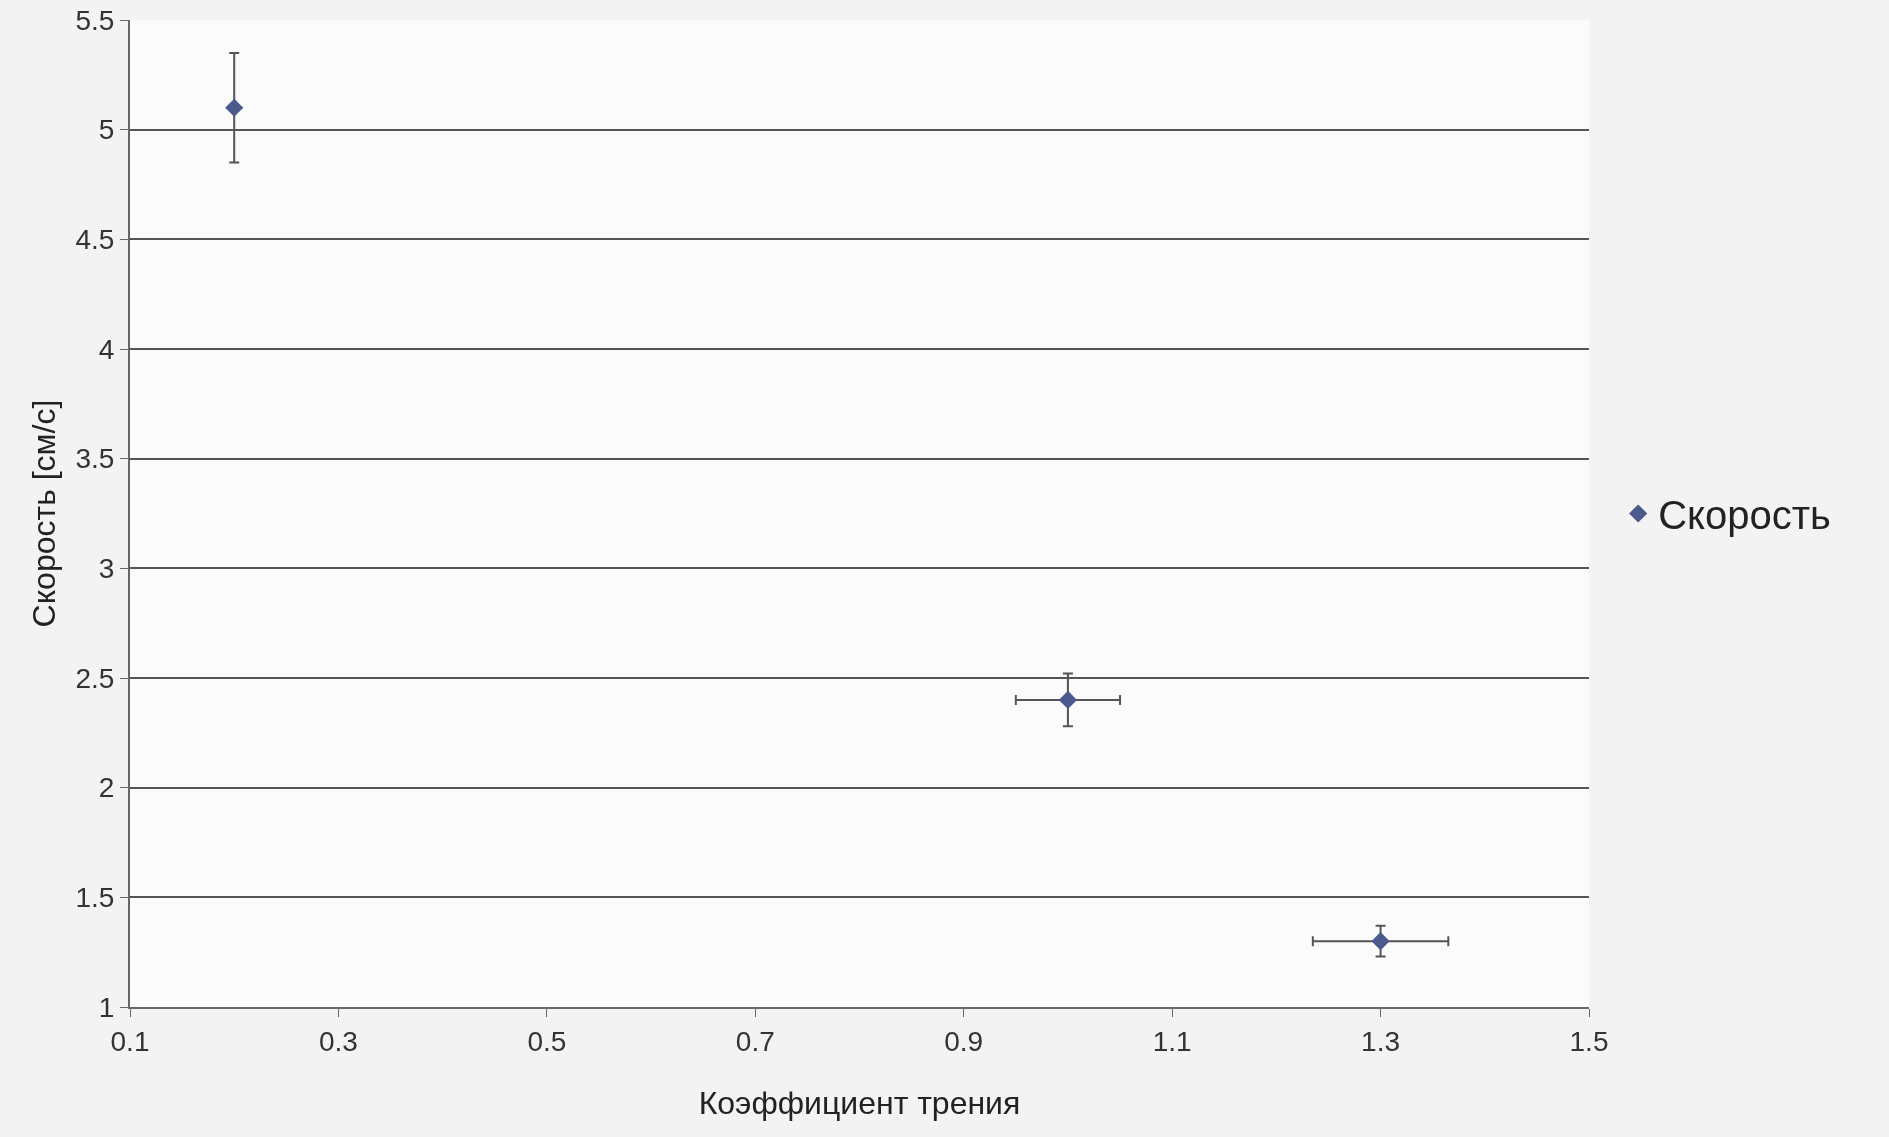 This screenshot has height=1137, width=1889. What do you see at coordinates (106, 569) in the screenshot?
I see `y-tick-label: 3` at bounding box center [106, 569].